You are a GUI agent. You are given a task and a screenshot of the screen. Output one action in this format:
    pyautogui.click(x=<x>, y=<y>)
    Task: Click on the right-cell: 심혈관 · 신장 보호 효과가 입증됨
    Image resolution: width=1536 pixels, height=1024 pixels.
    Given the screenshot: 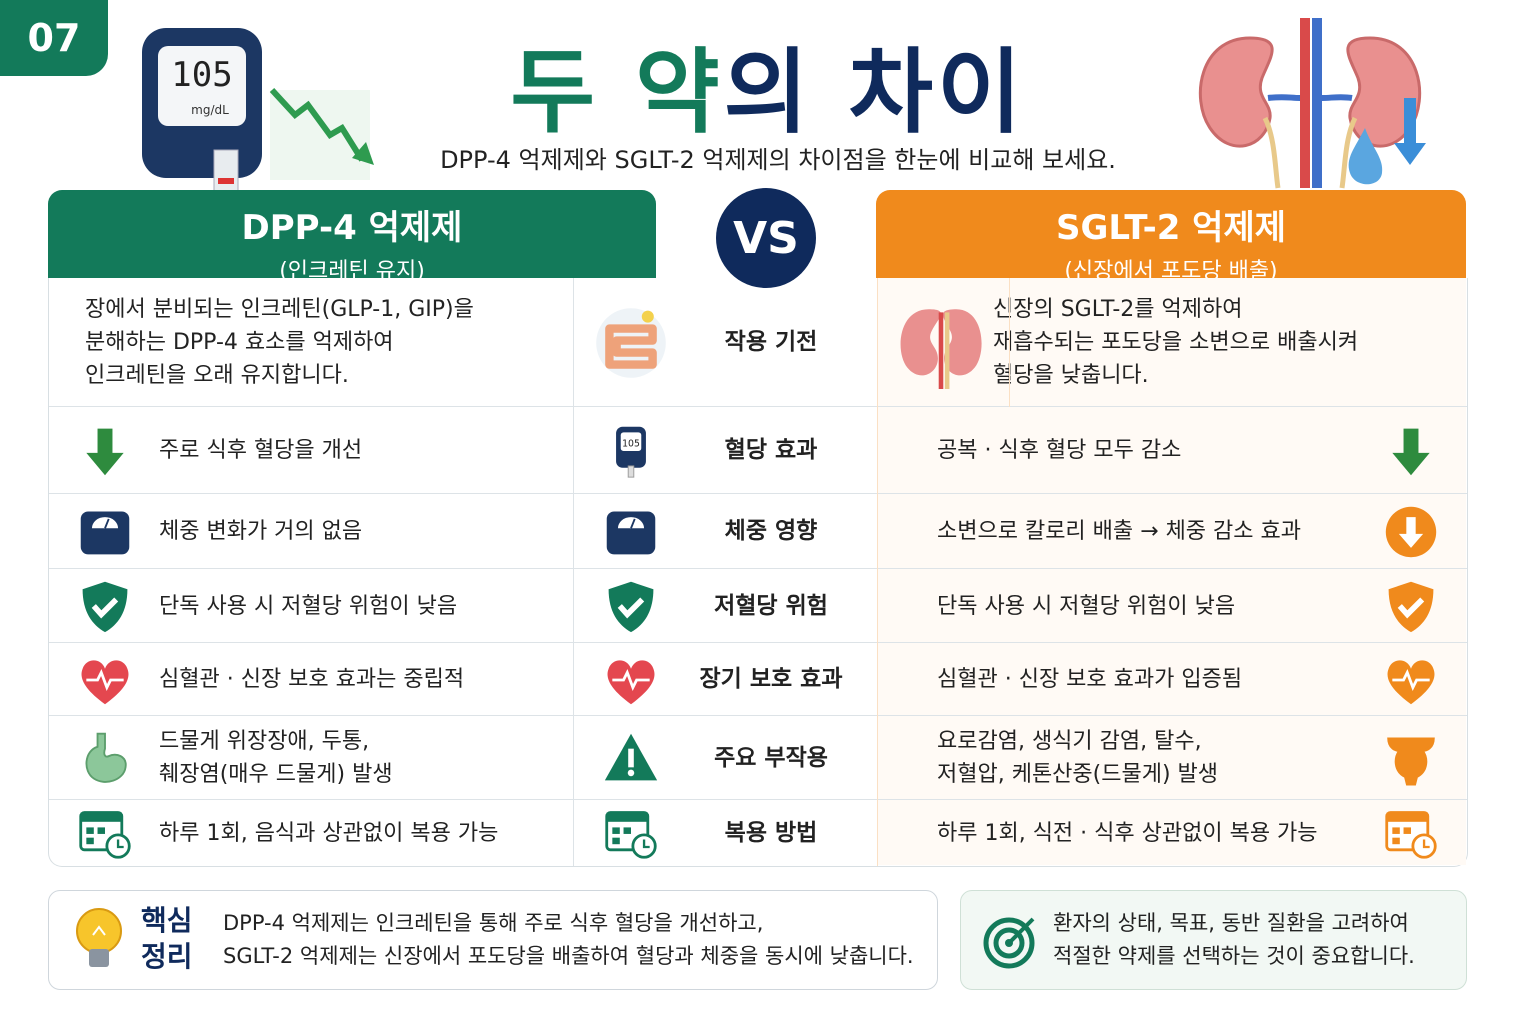 What is the action you would take?
    pyautogui.click(x=1163, y=679)
    